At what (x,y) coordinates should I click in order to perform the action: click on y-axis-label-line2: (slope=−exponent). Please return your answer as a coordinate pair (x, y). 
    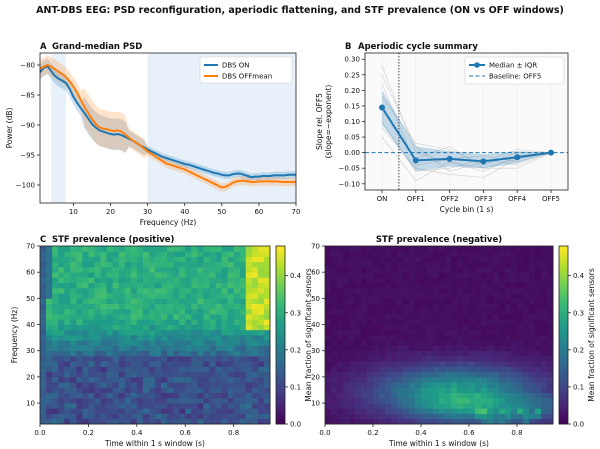
    Looking at the image, I should click on (328, 122).